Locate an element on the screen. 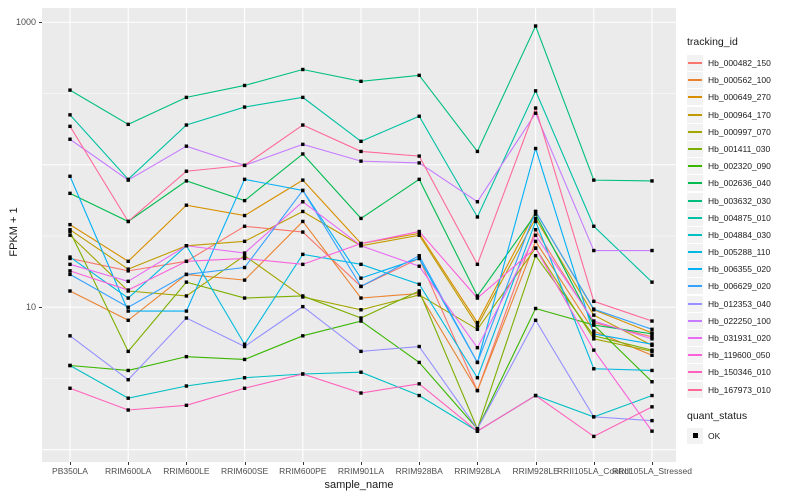 Image resolution: width=800 pixels, height=500 pixels. x-axis-title: sample_name is located at coordinates (359, 485).